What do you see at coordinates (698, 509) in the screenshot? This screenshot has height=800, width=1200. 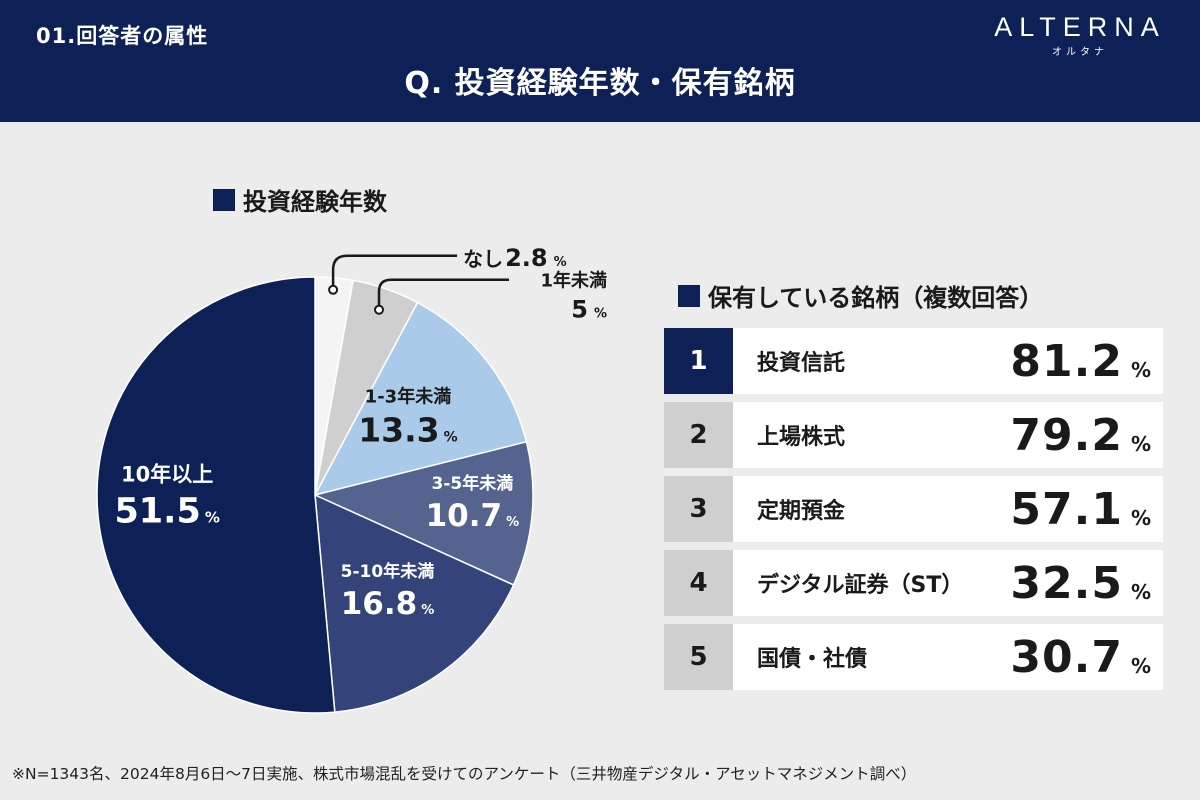 I see `rank-number: 3` at bounding box center [698, 509].